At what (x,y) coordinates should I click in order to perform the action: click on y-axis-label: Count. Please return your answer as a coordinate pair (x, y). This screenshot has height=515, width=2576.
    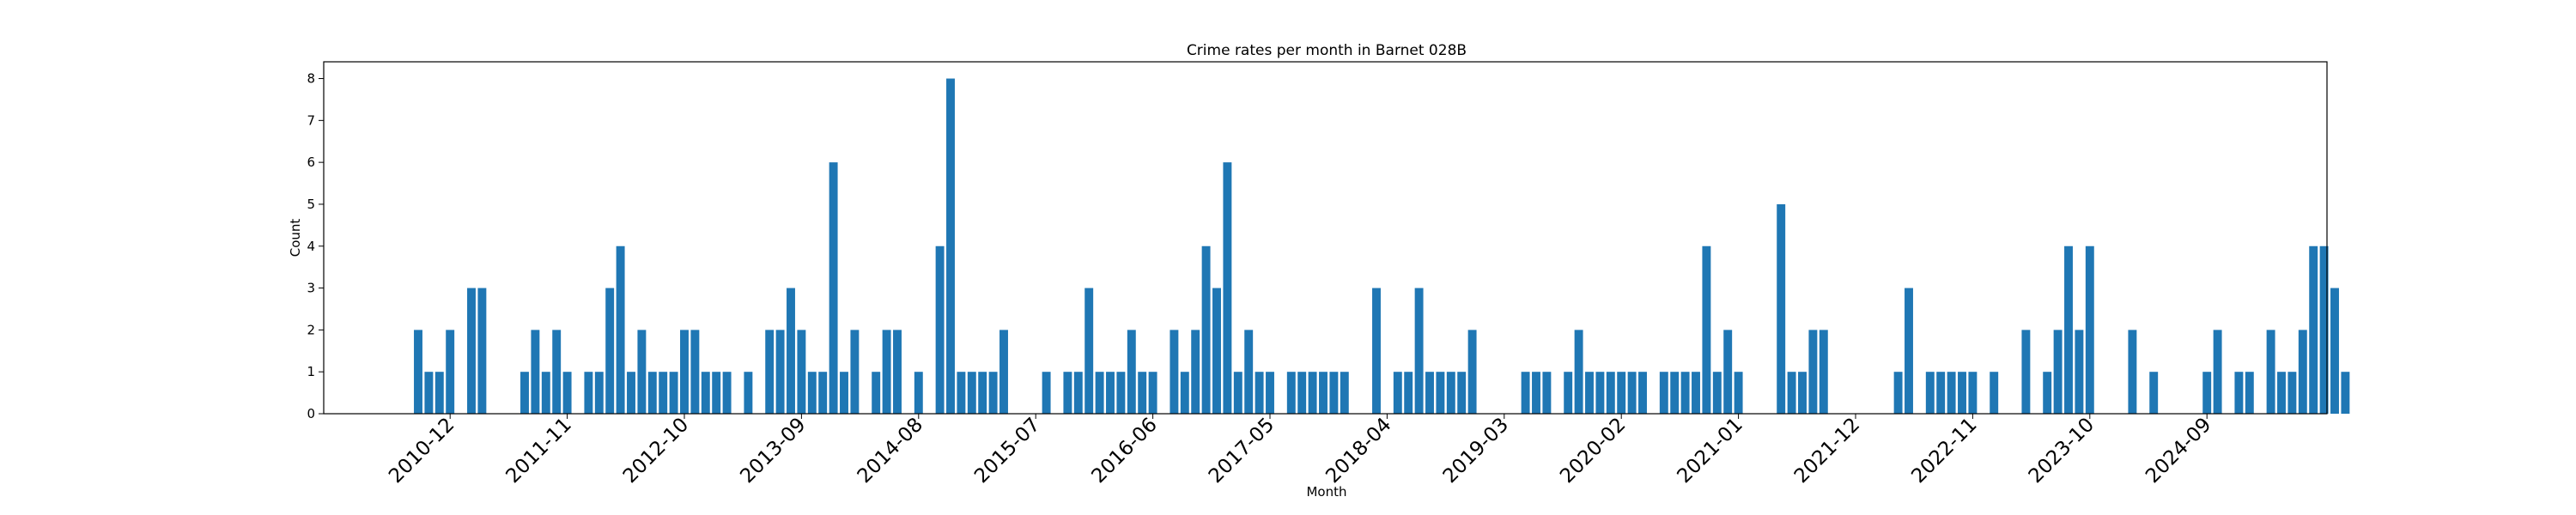
    Looking at the image, I should click on (295, 238).